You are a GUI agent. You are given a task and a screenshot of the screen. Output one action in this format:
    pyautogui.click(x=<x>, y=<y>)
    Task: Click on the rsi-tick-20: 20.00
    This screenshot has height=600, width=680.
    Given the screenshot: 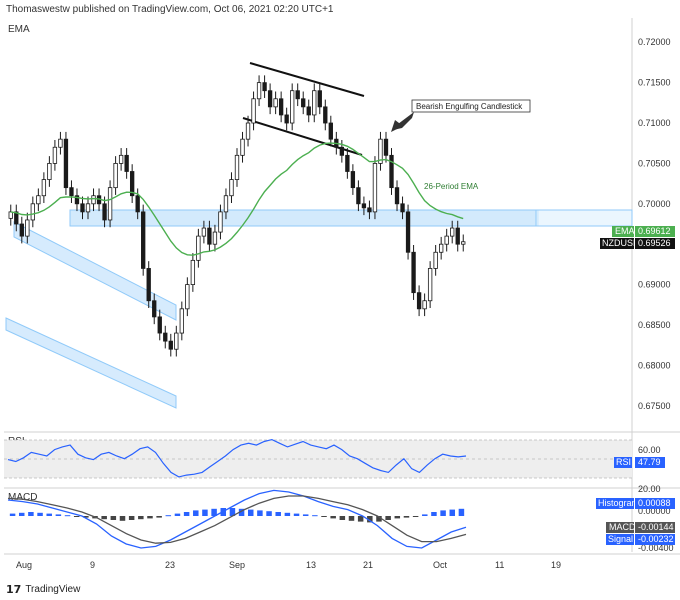 What is the action you would take?
    pyautogui.click(x=649, y=489)
    